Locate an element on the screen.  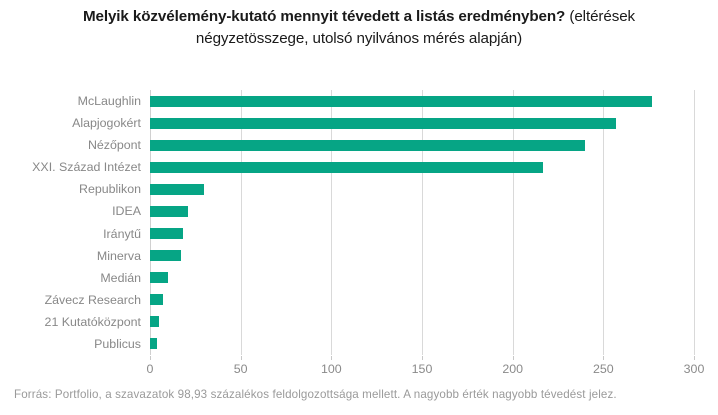
category-label: IDEA is located at coordinates (126, 211).